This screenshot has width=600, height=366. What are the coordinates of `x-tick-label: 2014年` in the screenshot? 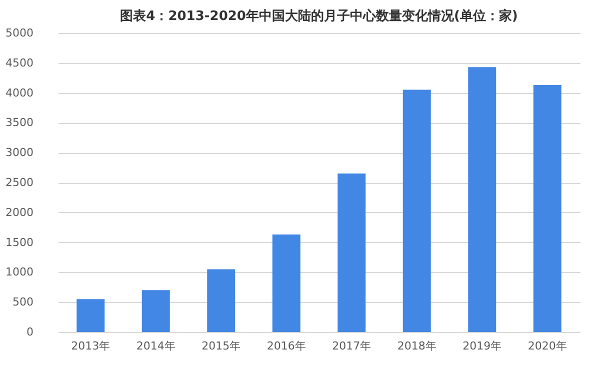 It's located at (156, 346).